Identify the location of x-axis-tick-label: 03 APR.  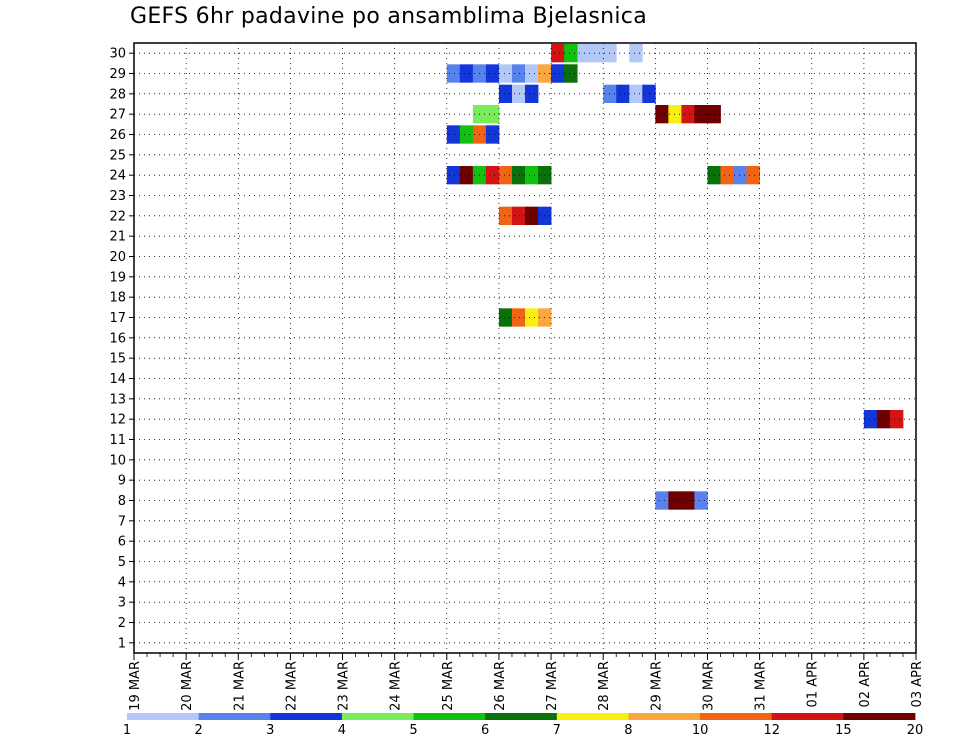
(917, 684).